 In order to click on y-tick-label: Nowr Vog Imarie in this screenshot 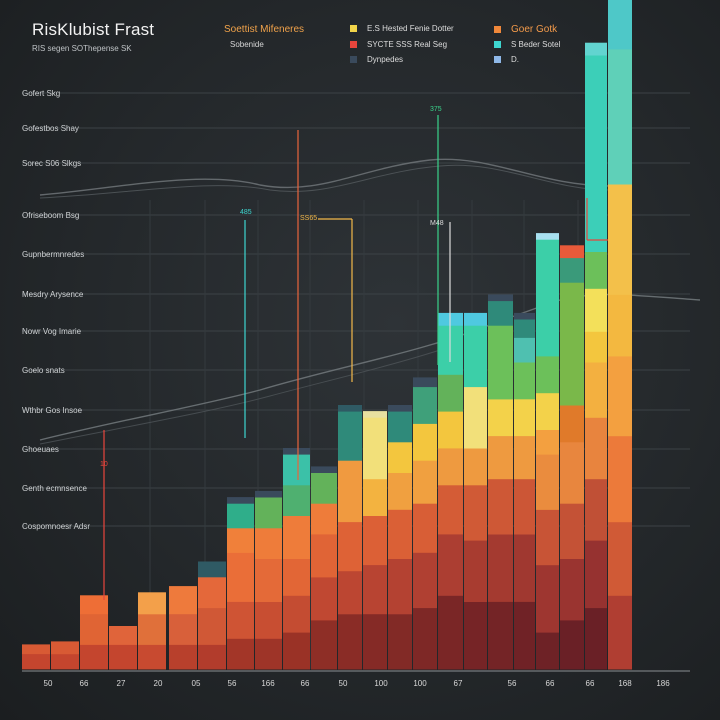, I will do `click(52, 331)`.